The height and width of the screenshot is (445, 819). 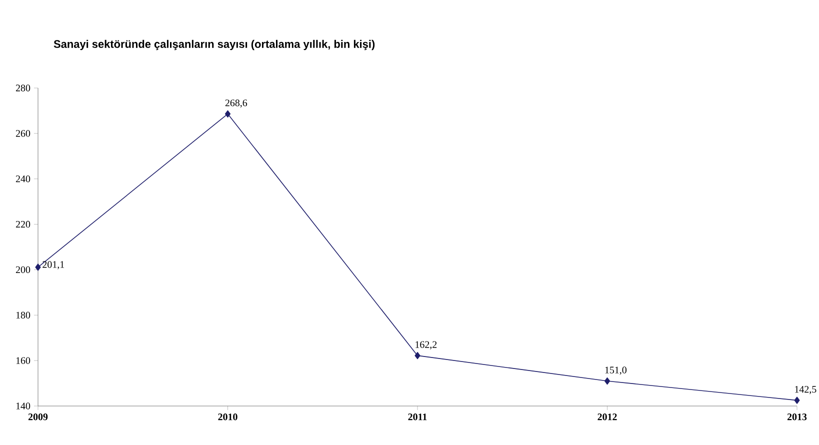 What do you see at coordinates (23, 133) in the screenshot?
I see `y-tick-label: 260` at bounding box center [23, 133].